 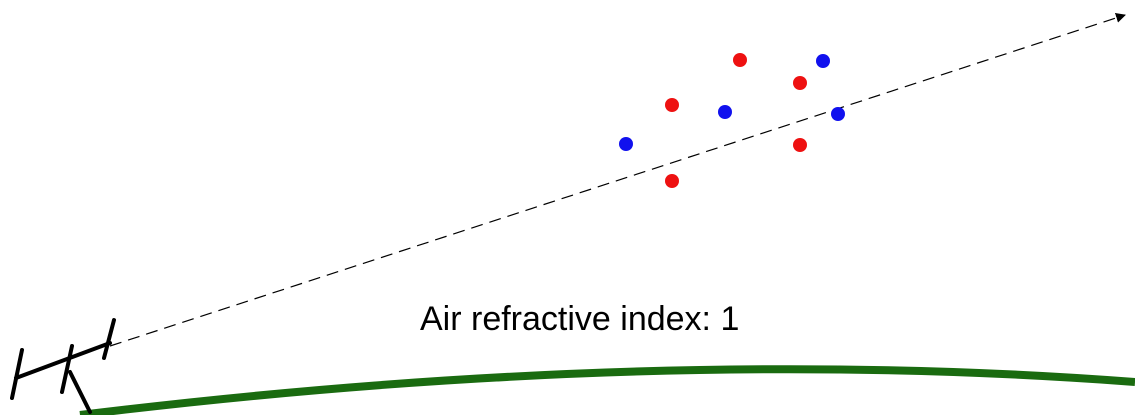 I want to click on ground, so click(x=607, y=390).